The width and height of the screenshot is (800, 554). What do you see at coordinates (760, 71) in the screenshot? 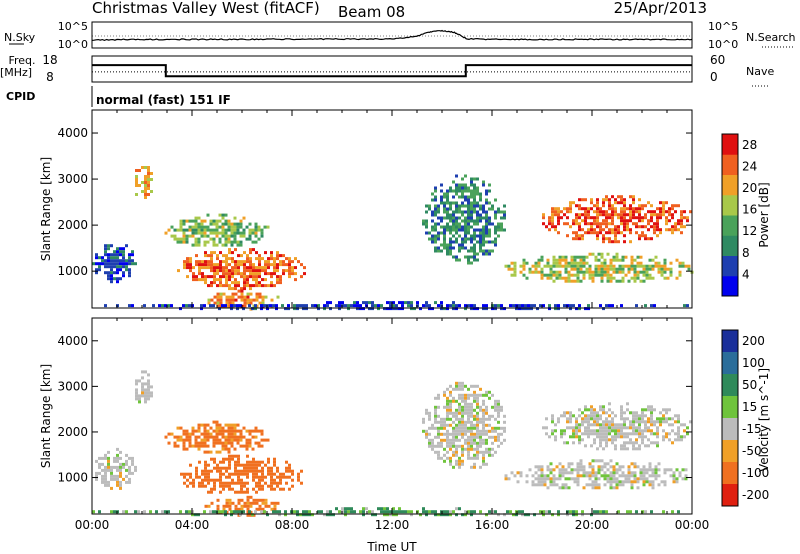
I see `nave-label: Nave` at bounding box center [760, 71].